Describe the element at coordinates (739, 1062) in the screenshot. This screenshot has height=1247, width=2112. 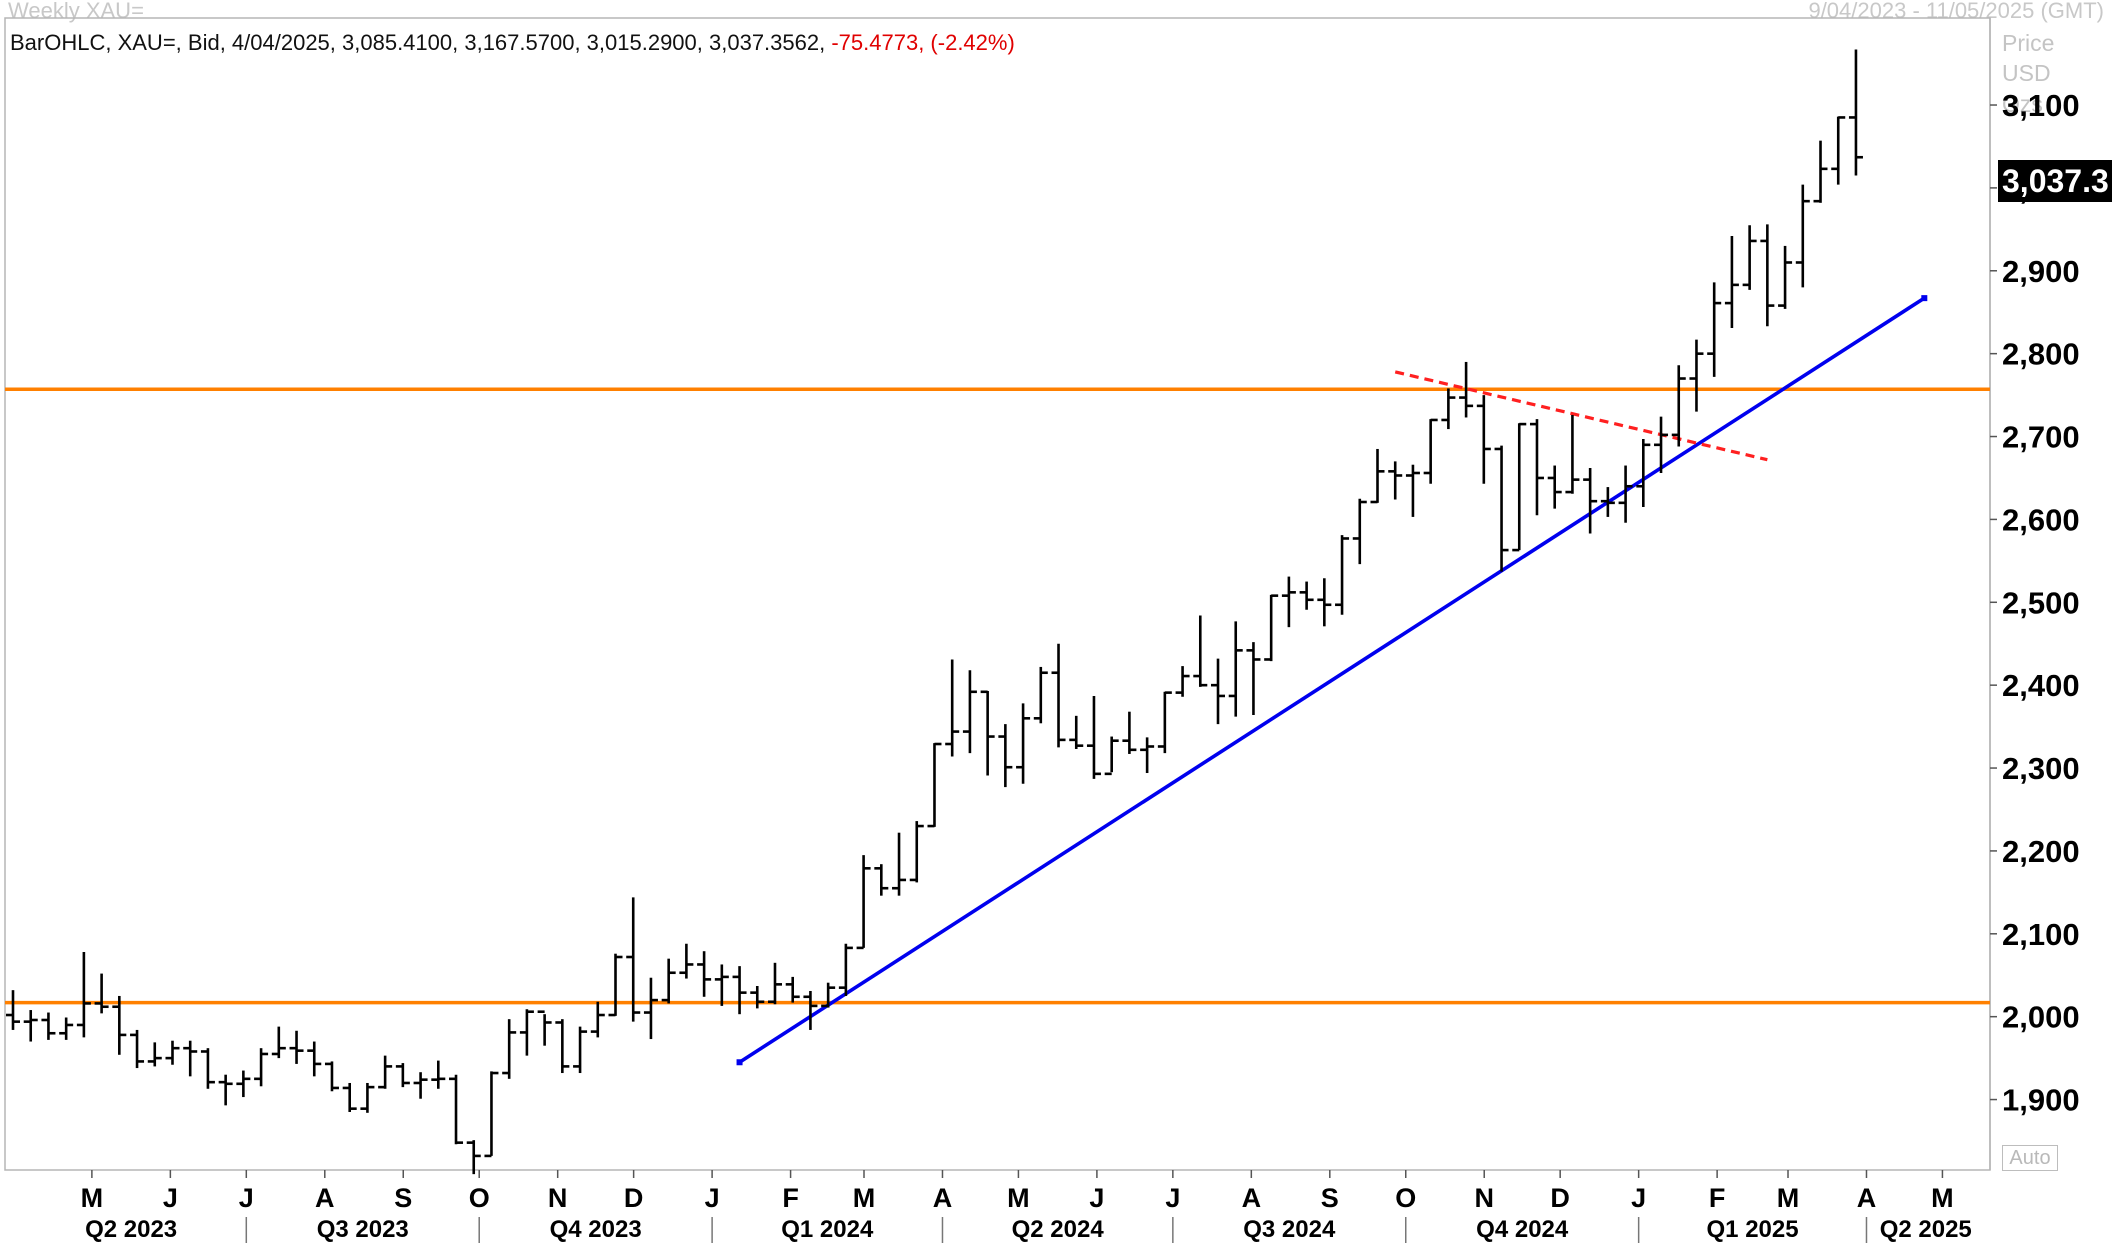
I see `trendline-anchor-start` at that location.